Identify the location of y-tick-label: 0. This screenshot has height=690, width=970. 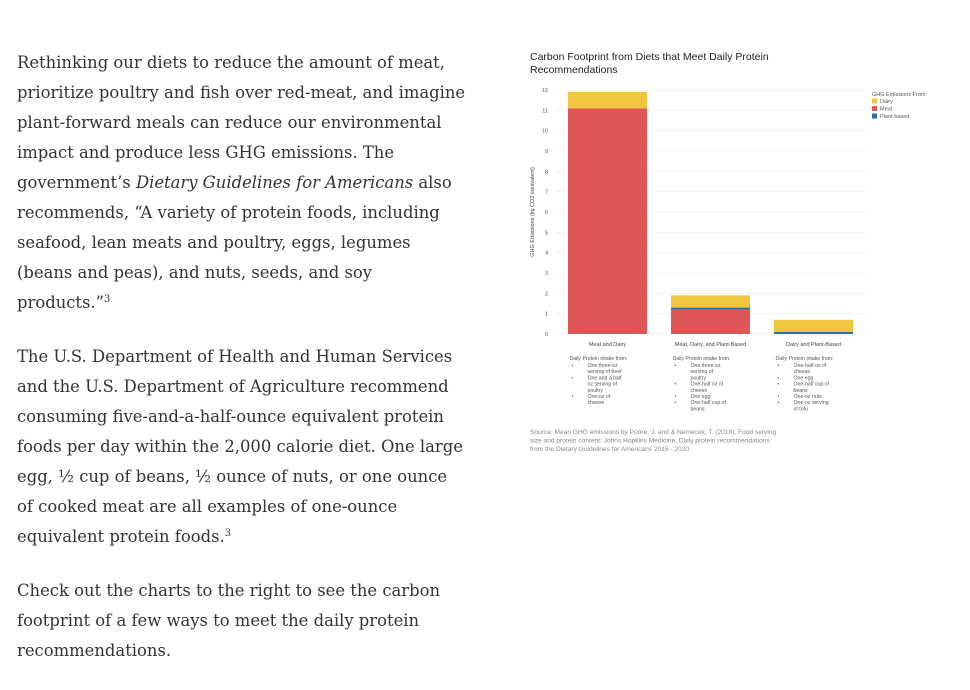
(546, 335).